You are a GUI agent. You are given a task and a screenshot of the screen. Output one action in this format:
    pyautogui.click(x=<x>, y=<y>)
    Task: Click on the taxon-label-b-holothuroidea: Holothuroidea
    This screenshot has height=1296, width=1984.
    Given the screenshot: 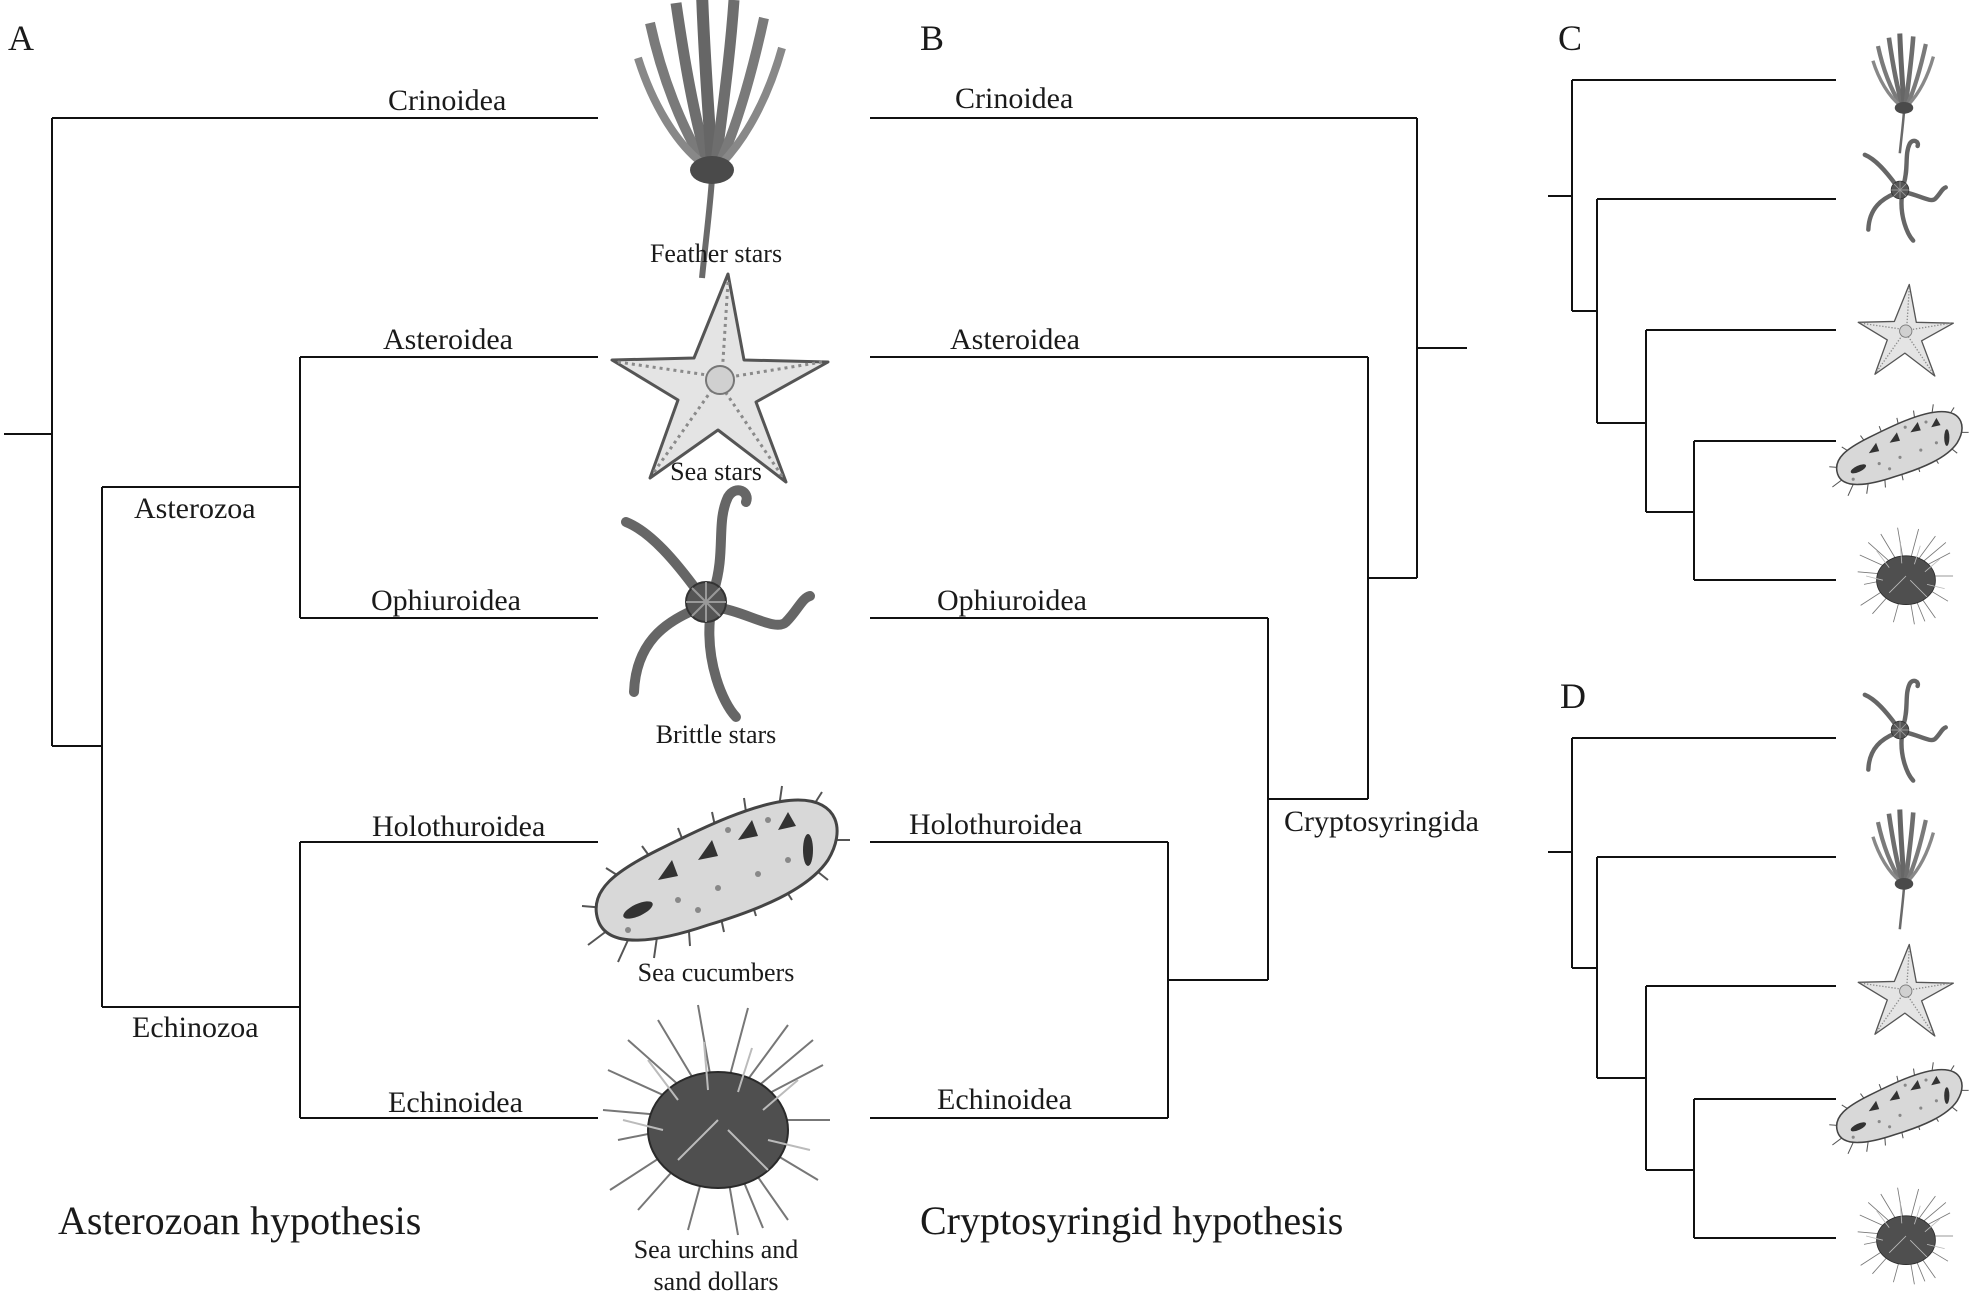 What is the action you would take?
    pyautogui.click(x=995, y=824)
    